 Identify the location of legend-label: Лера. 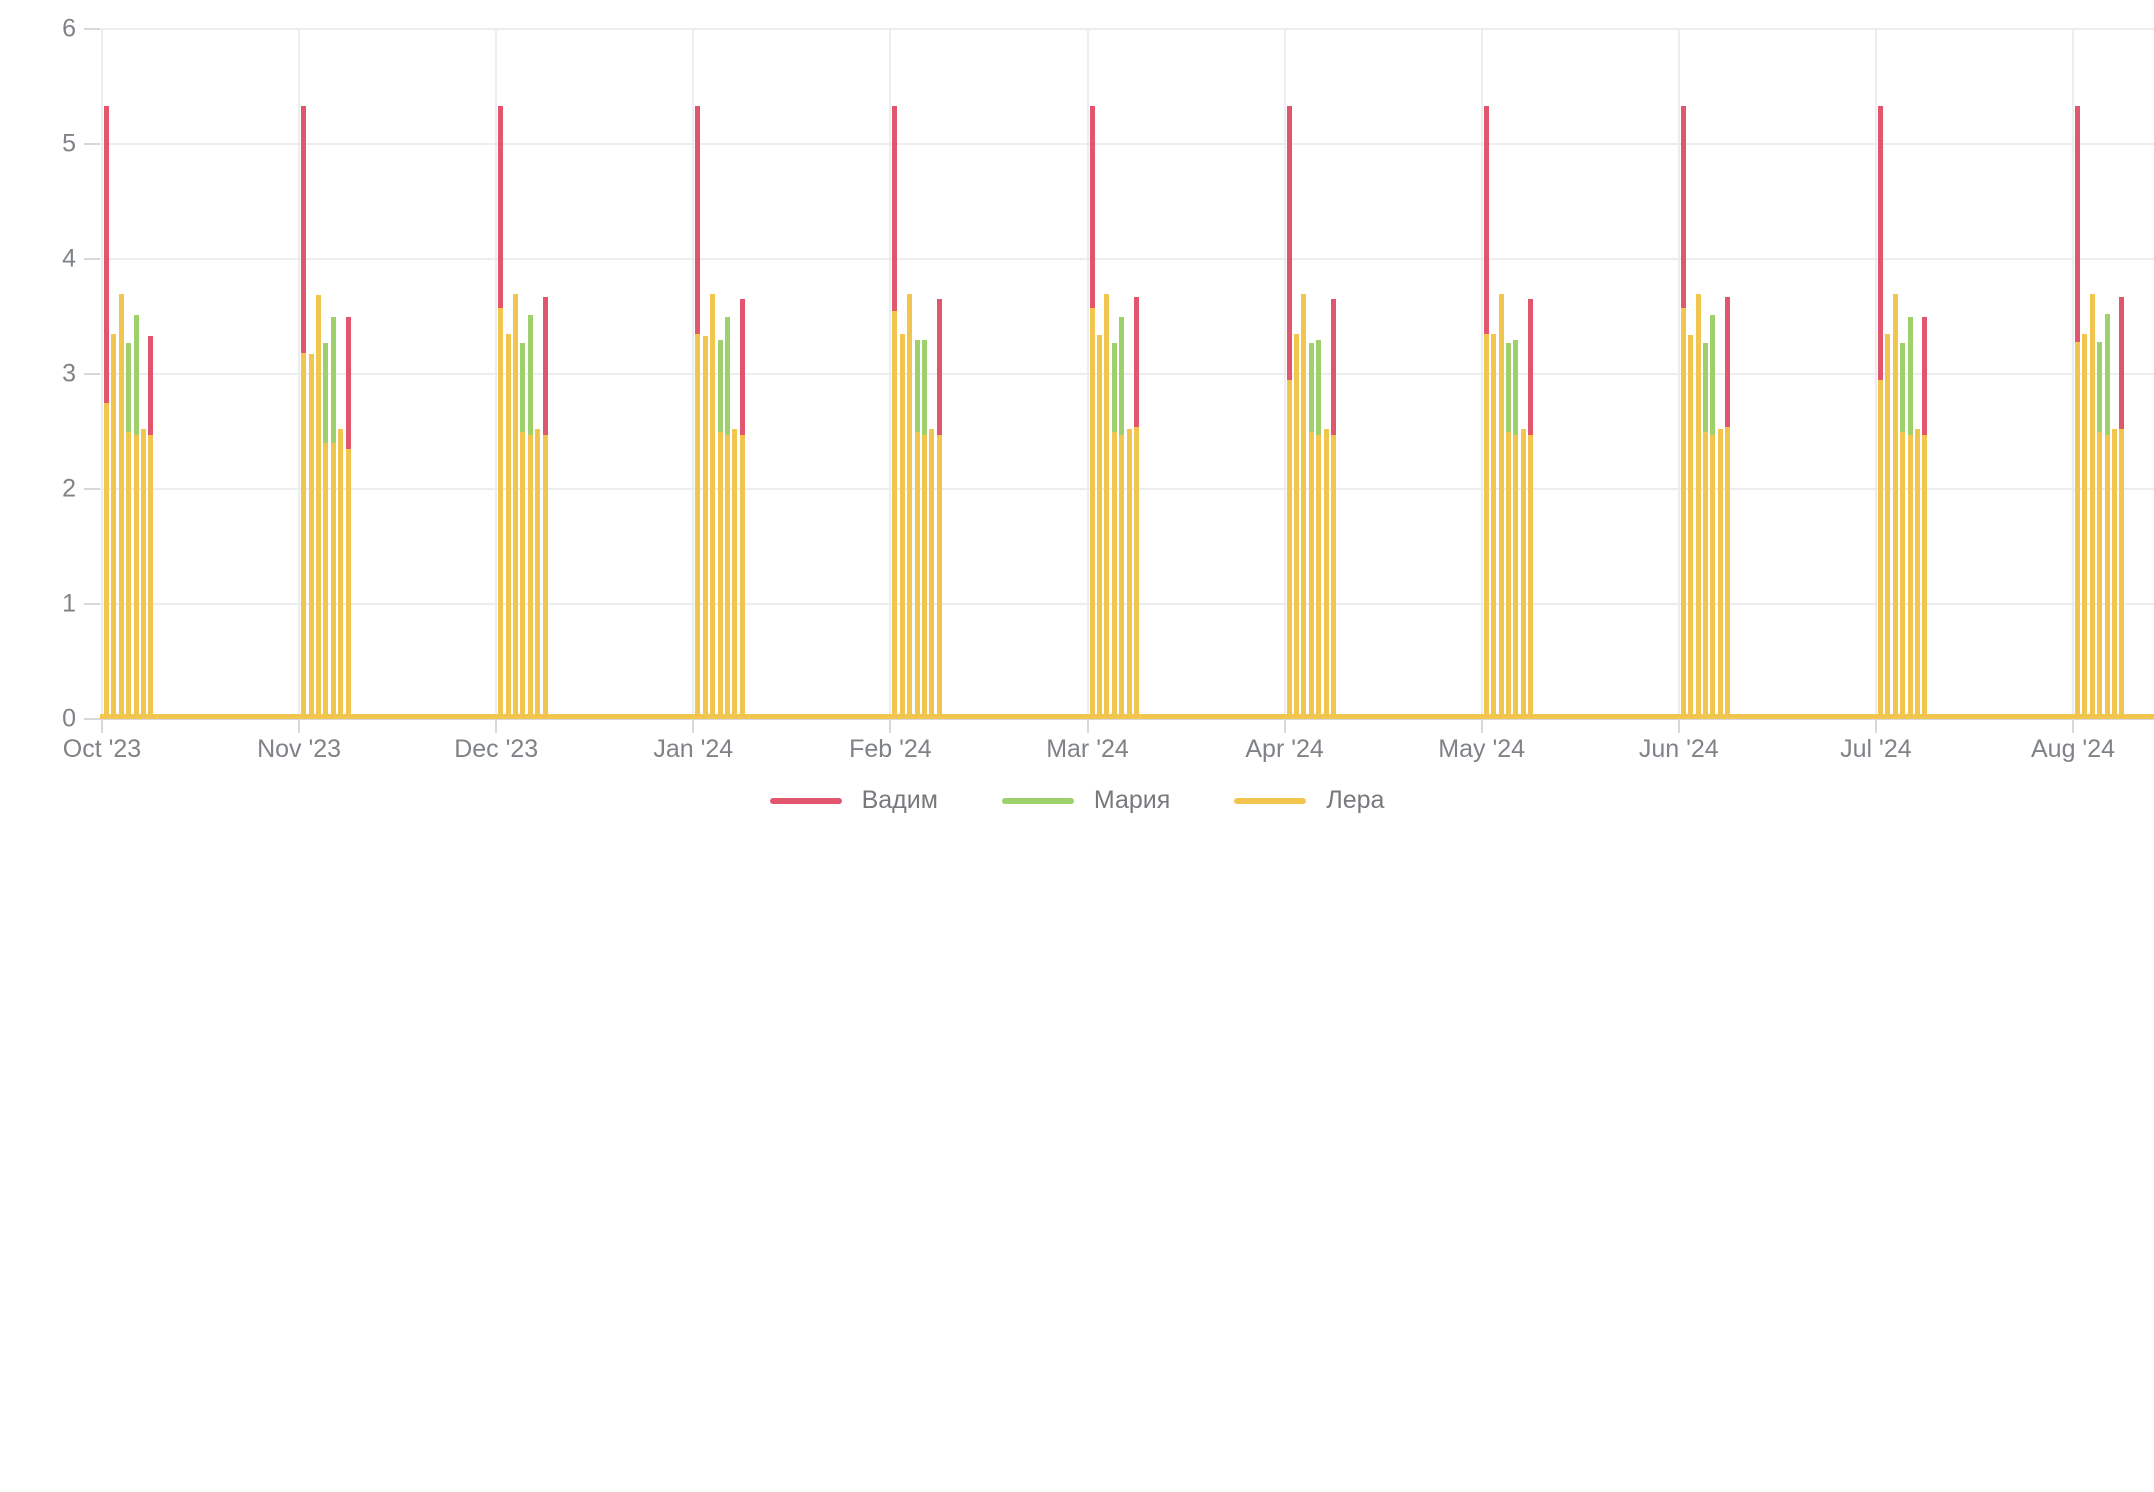
(1355, 800).